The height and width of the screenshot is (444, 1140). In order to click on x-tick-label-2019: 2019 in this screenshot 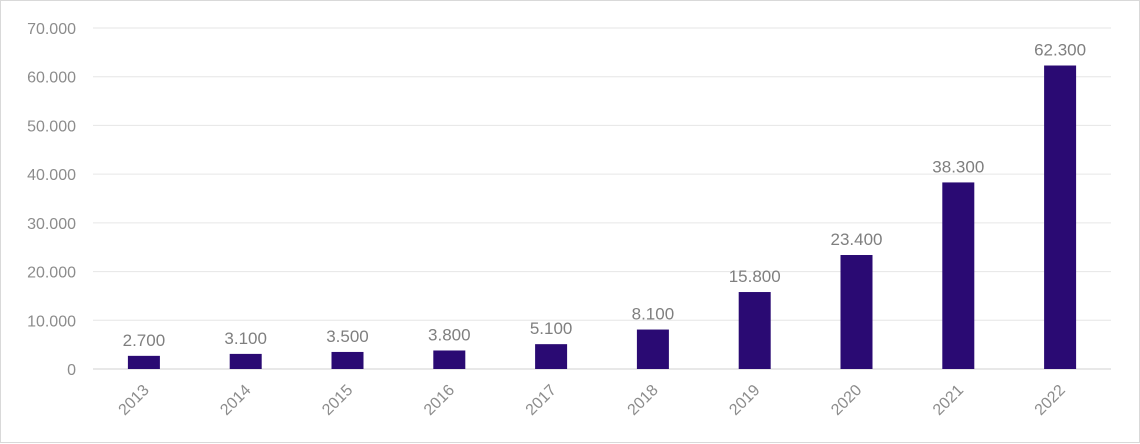, I will do `click(744, 400)`.